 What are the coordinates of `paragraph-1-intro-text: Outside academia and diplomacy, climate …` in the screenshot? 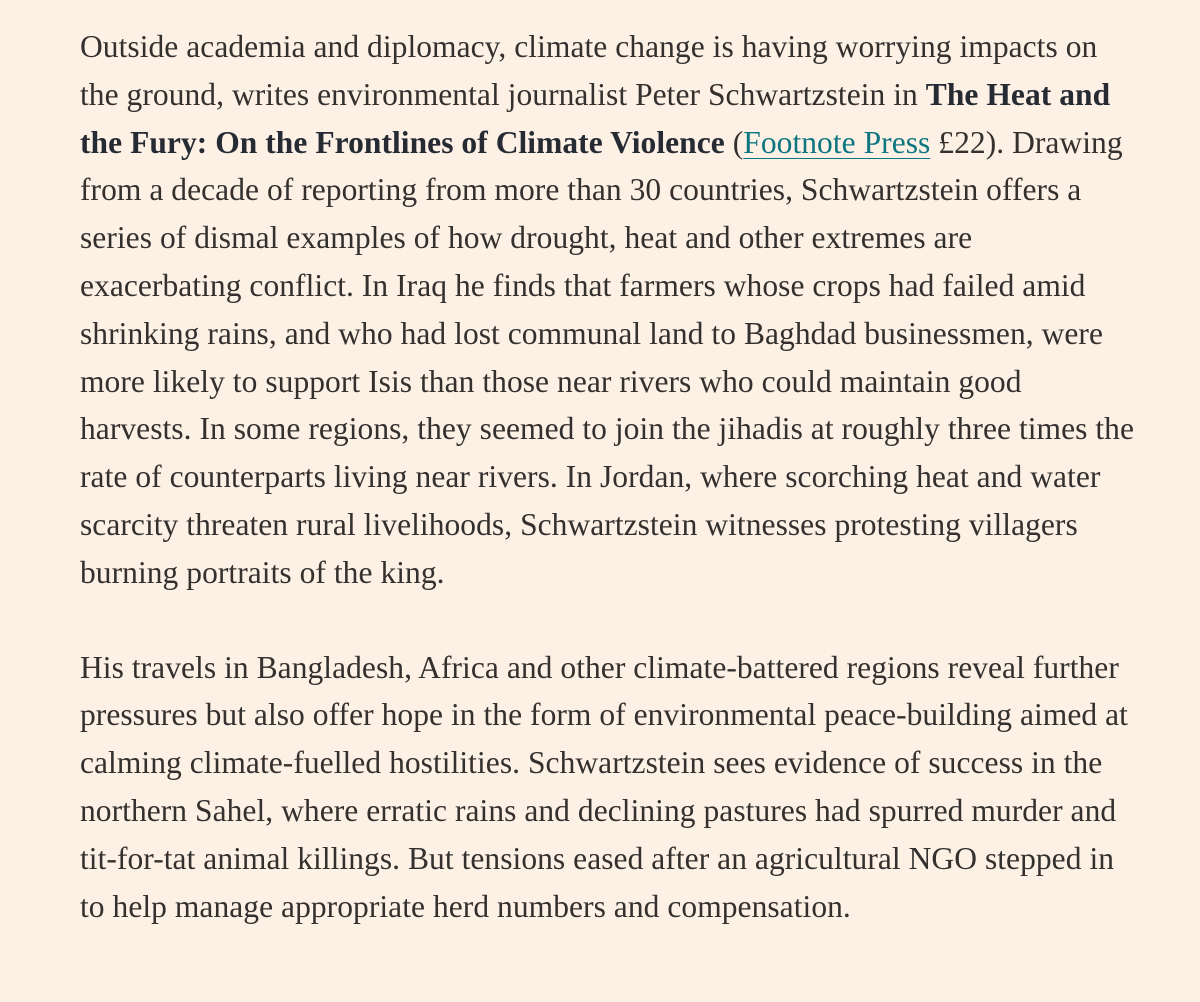 It's located at (589, 70).